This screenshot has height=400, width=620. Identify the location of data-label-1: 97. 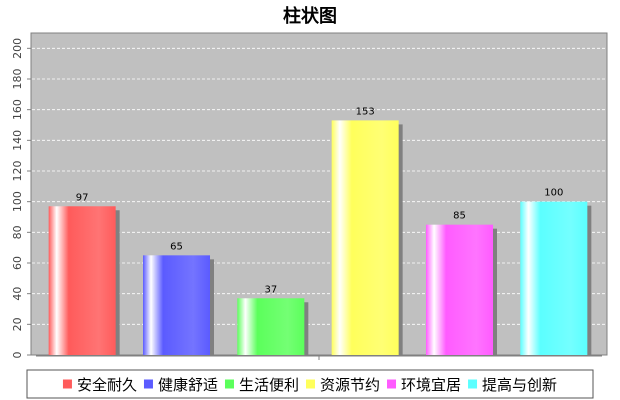
(82, 197).